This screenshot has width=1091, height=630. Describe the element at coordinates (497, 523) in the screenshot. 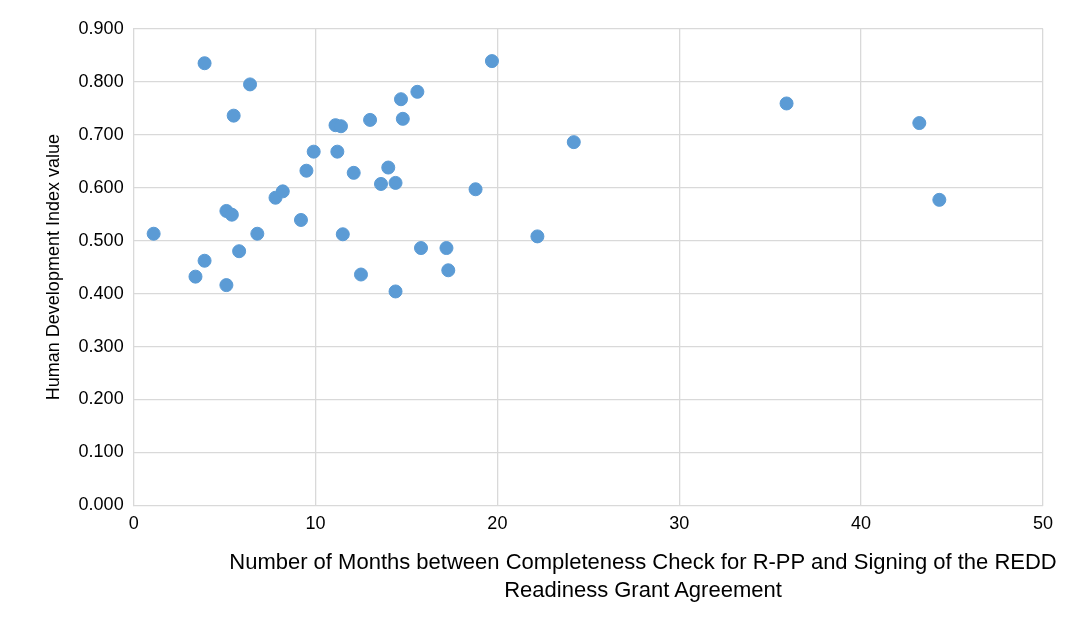

I see `x-tick-label: 20` at that location.